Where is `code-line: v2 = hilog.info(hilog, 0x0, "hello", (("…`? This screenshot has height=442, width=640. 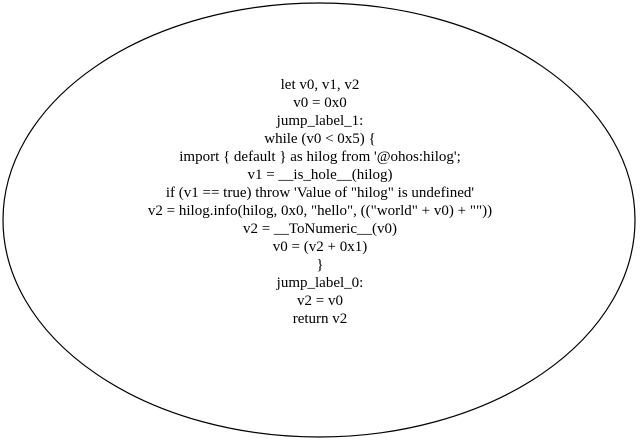
code-line: v2 = hilog.info(hilog, 0x0, "hello", (("… is located at coordinates (320, 211).